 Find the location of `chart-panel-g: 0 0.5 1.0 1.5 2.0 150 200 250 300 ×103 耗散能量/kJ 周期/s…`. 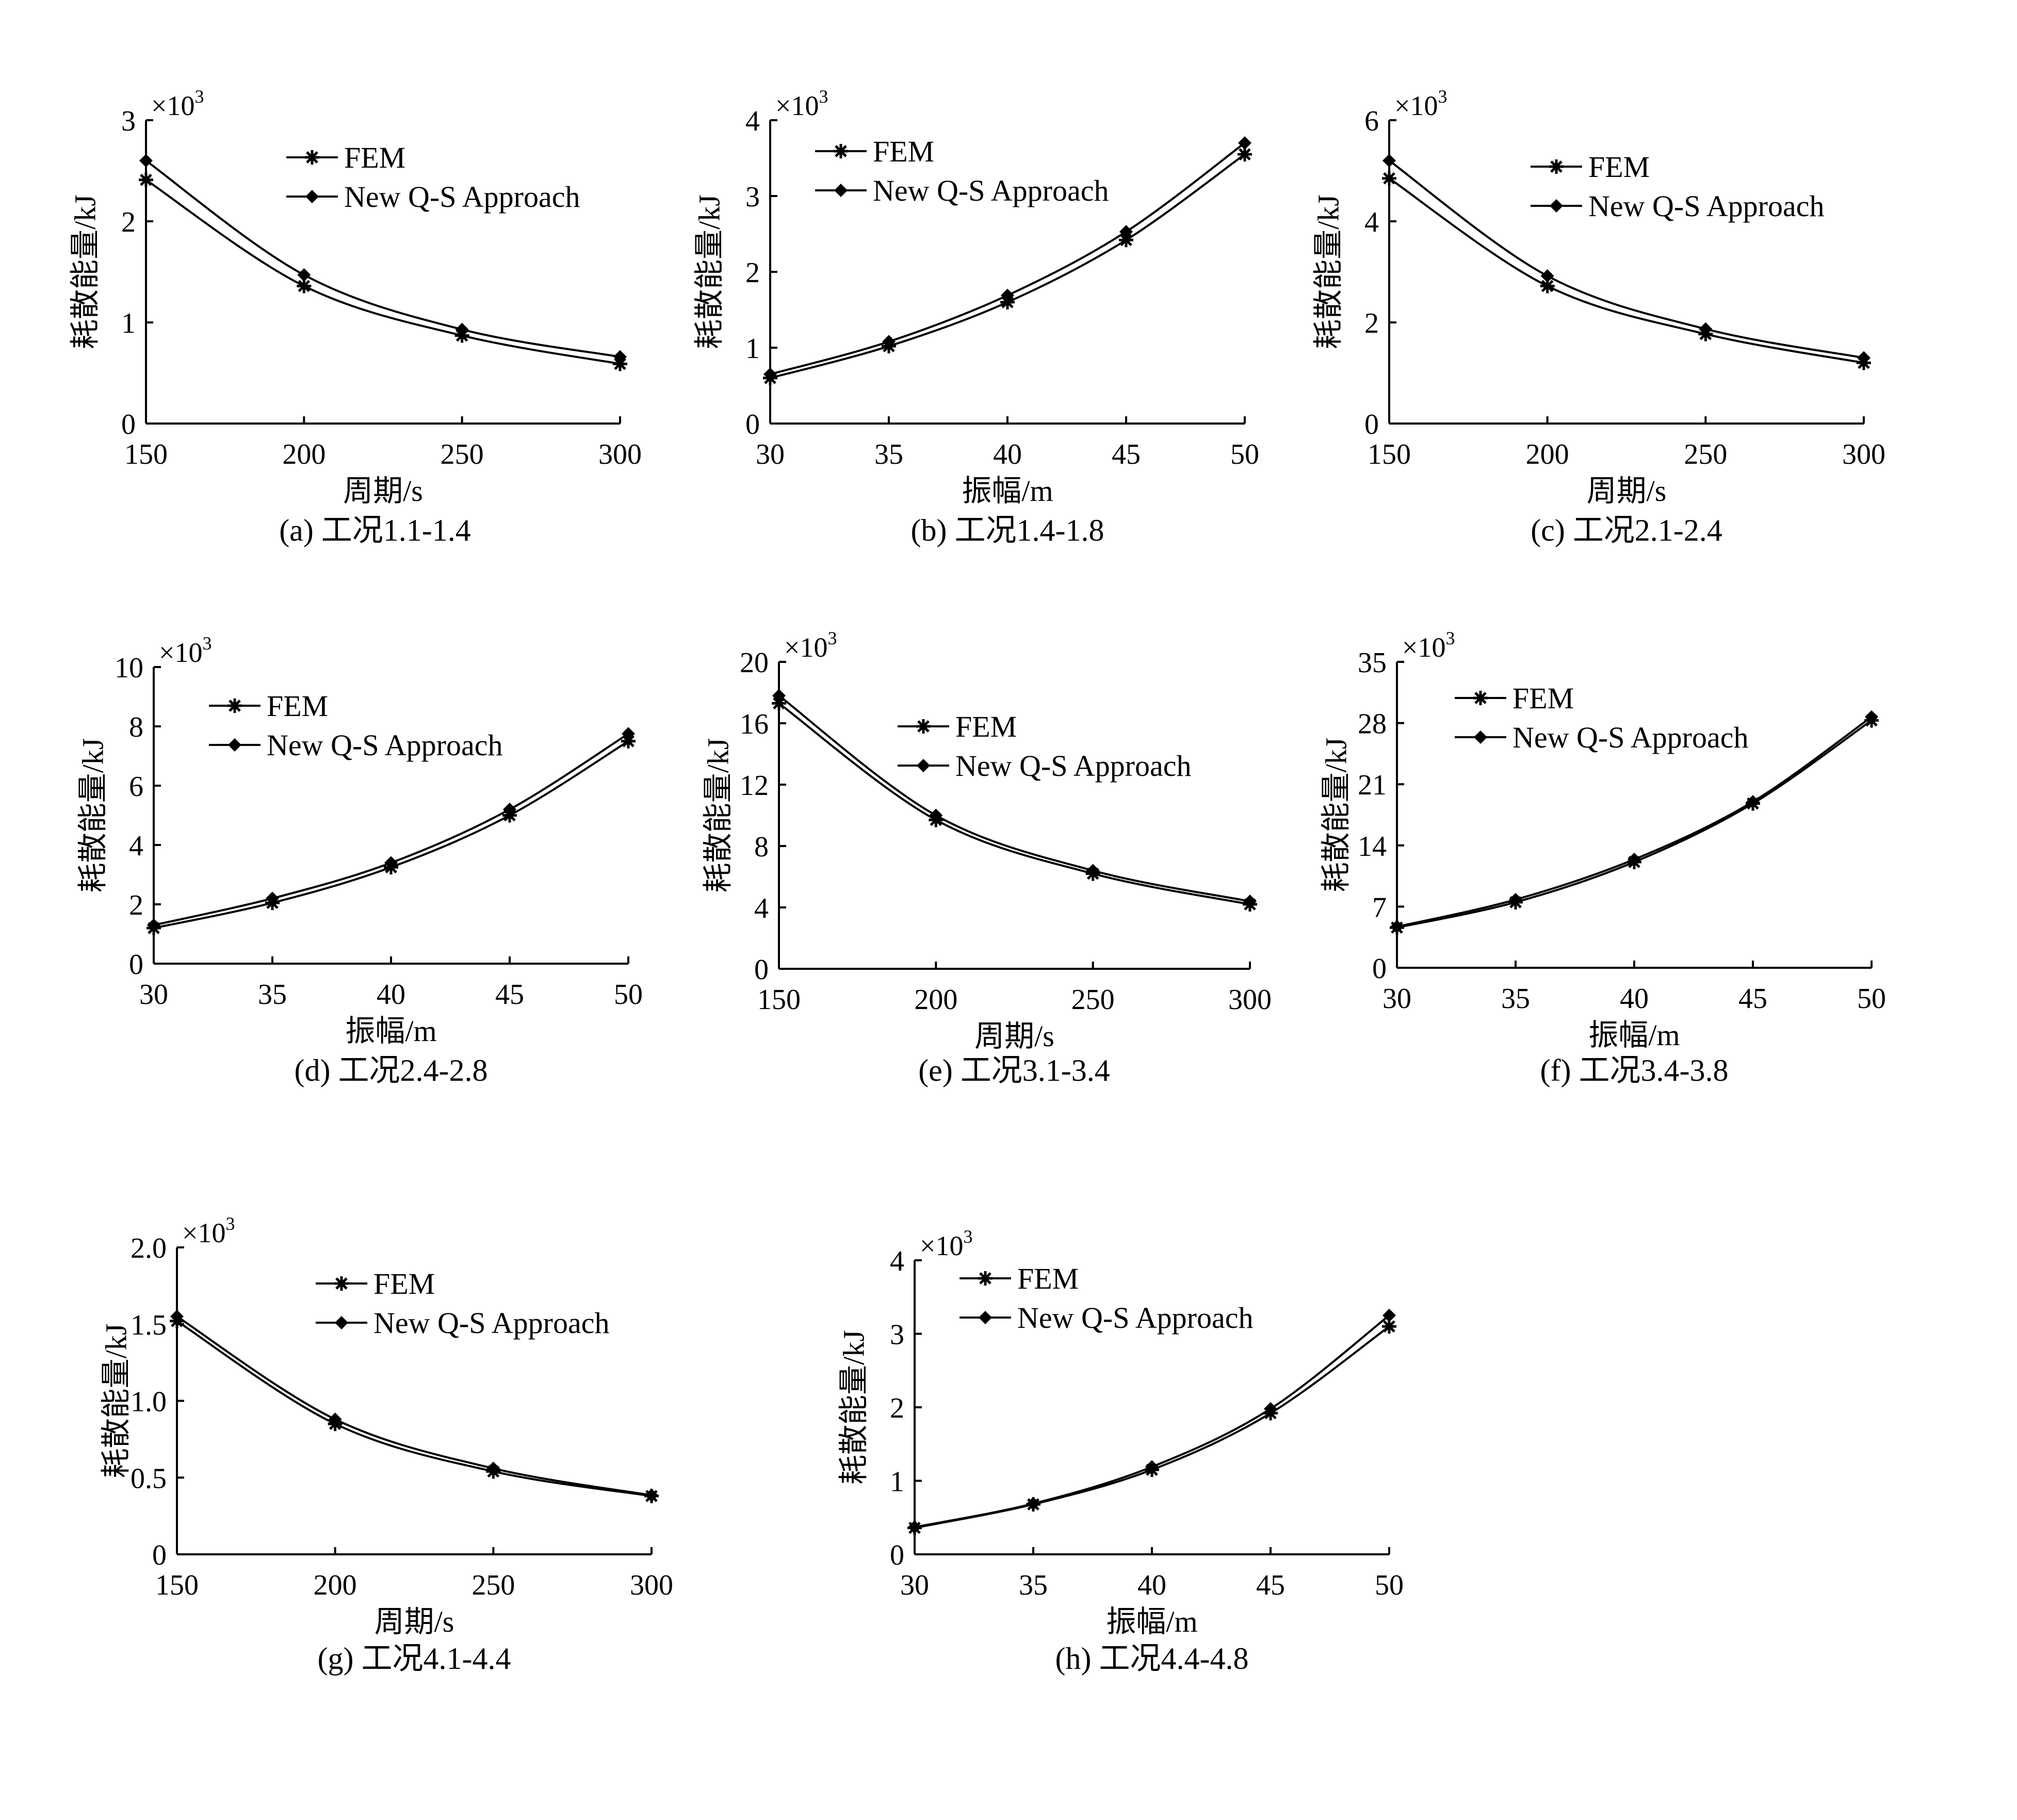

chart-panel-g: 0 0.5 1.0 1.5 2.0 150 200 250 300 ×103 耗散能量/kJ 周期/s… is located at coordinates (386, 1444).